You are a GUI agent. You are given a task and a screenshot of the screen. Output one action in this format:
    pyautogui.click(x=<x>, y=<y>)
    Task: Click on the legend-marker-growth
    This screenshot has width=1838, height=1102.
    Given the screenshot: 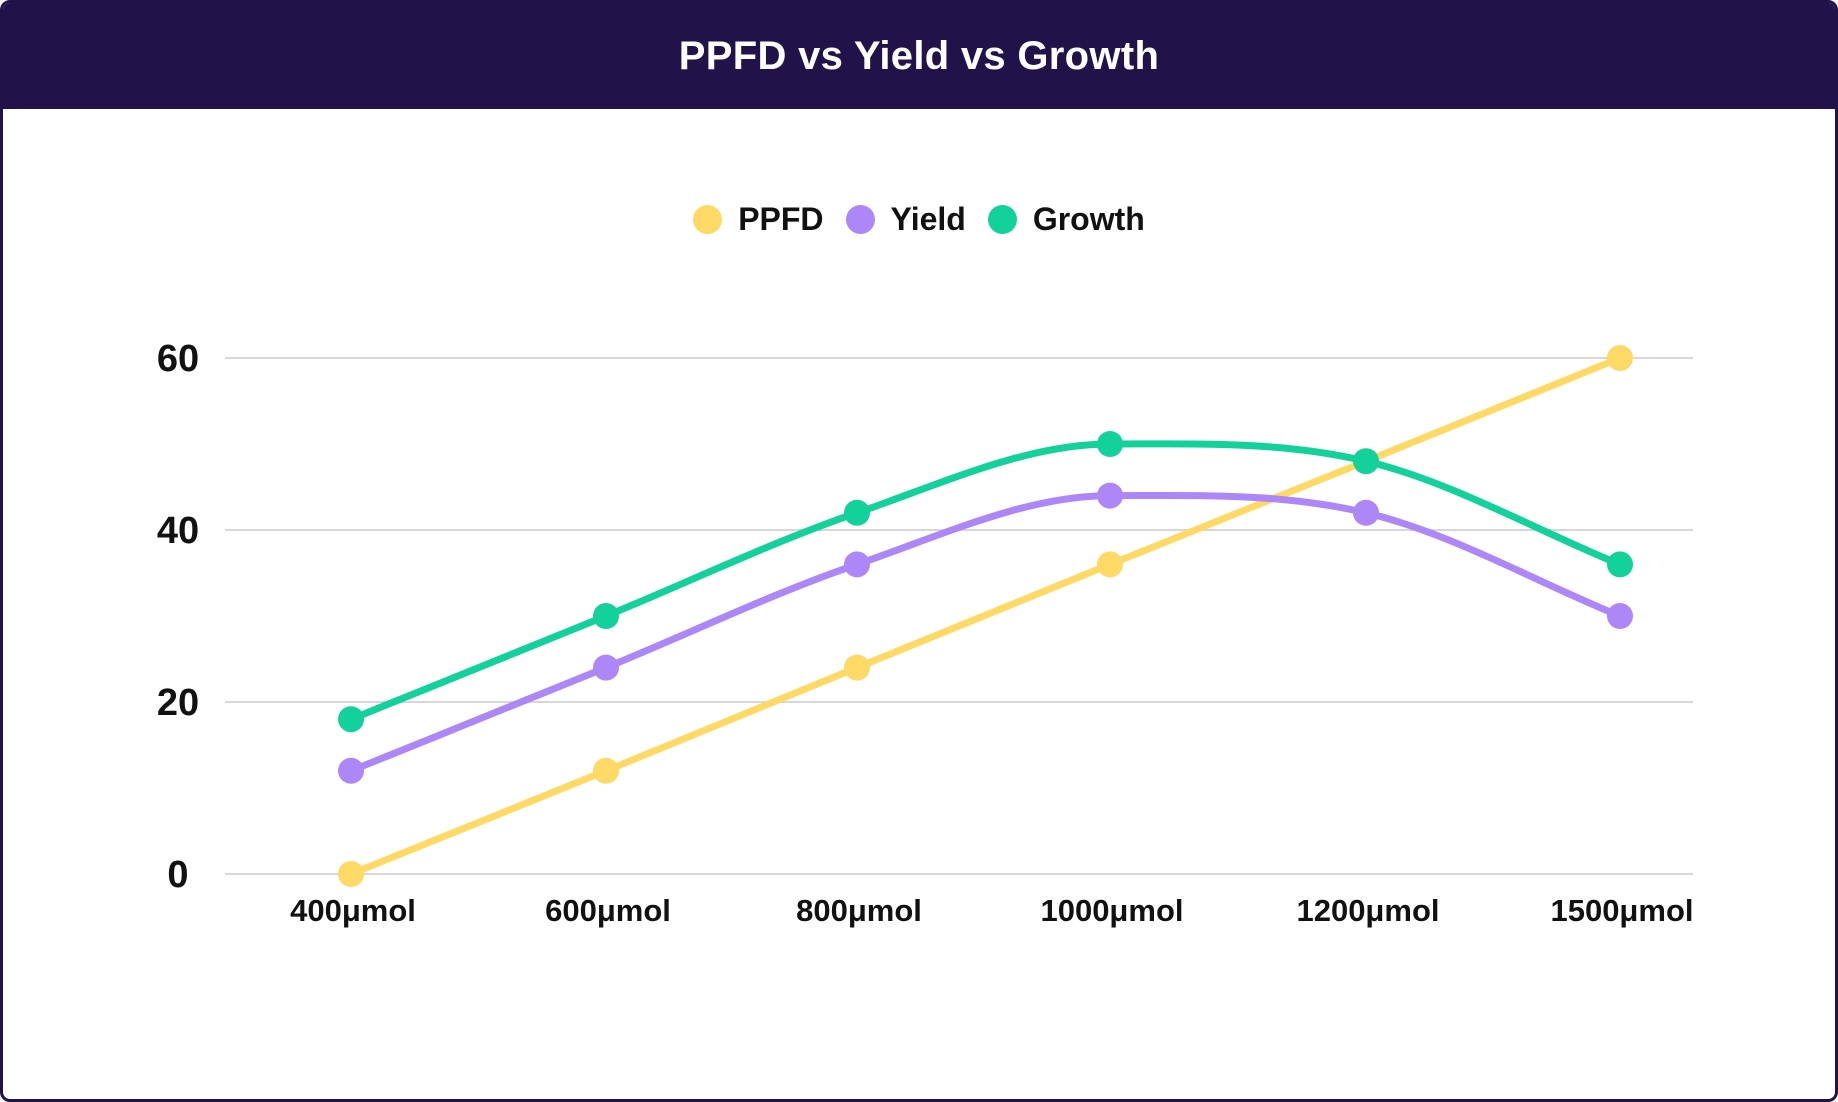 What is the action you would take?
    pyautogui.click(x=1002, y=219)
    